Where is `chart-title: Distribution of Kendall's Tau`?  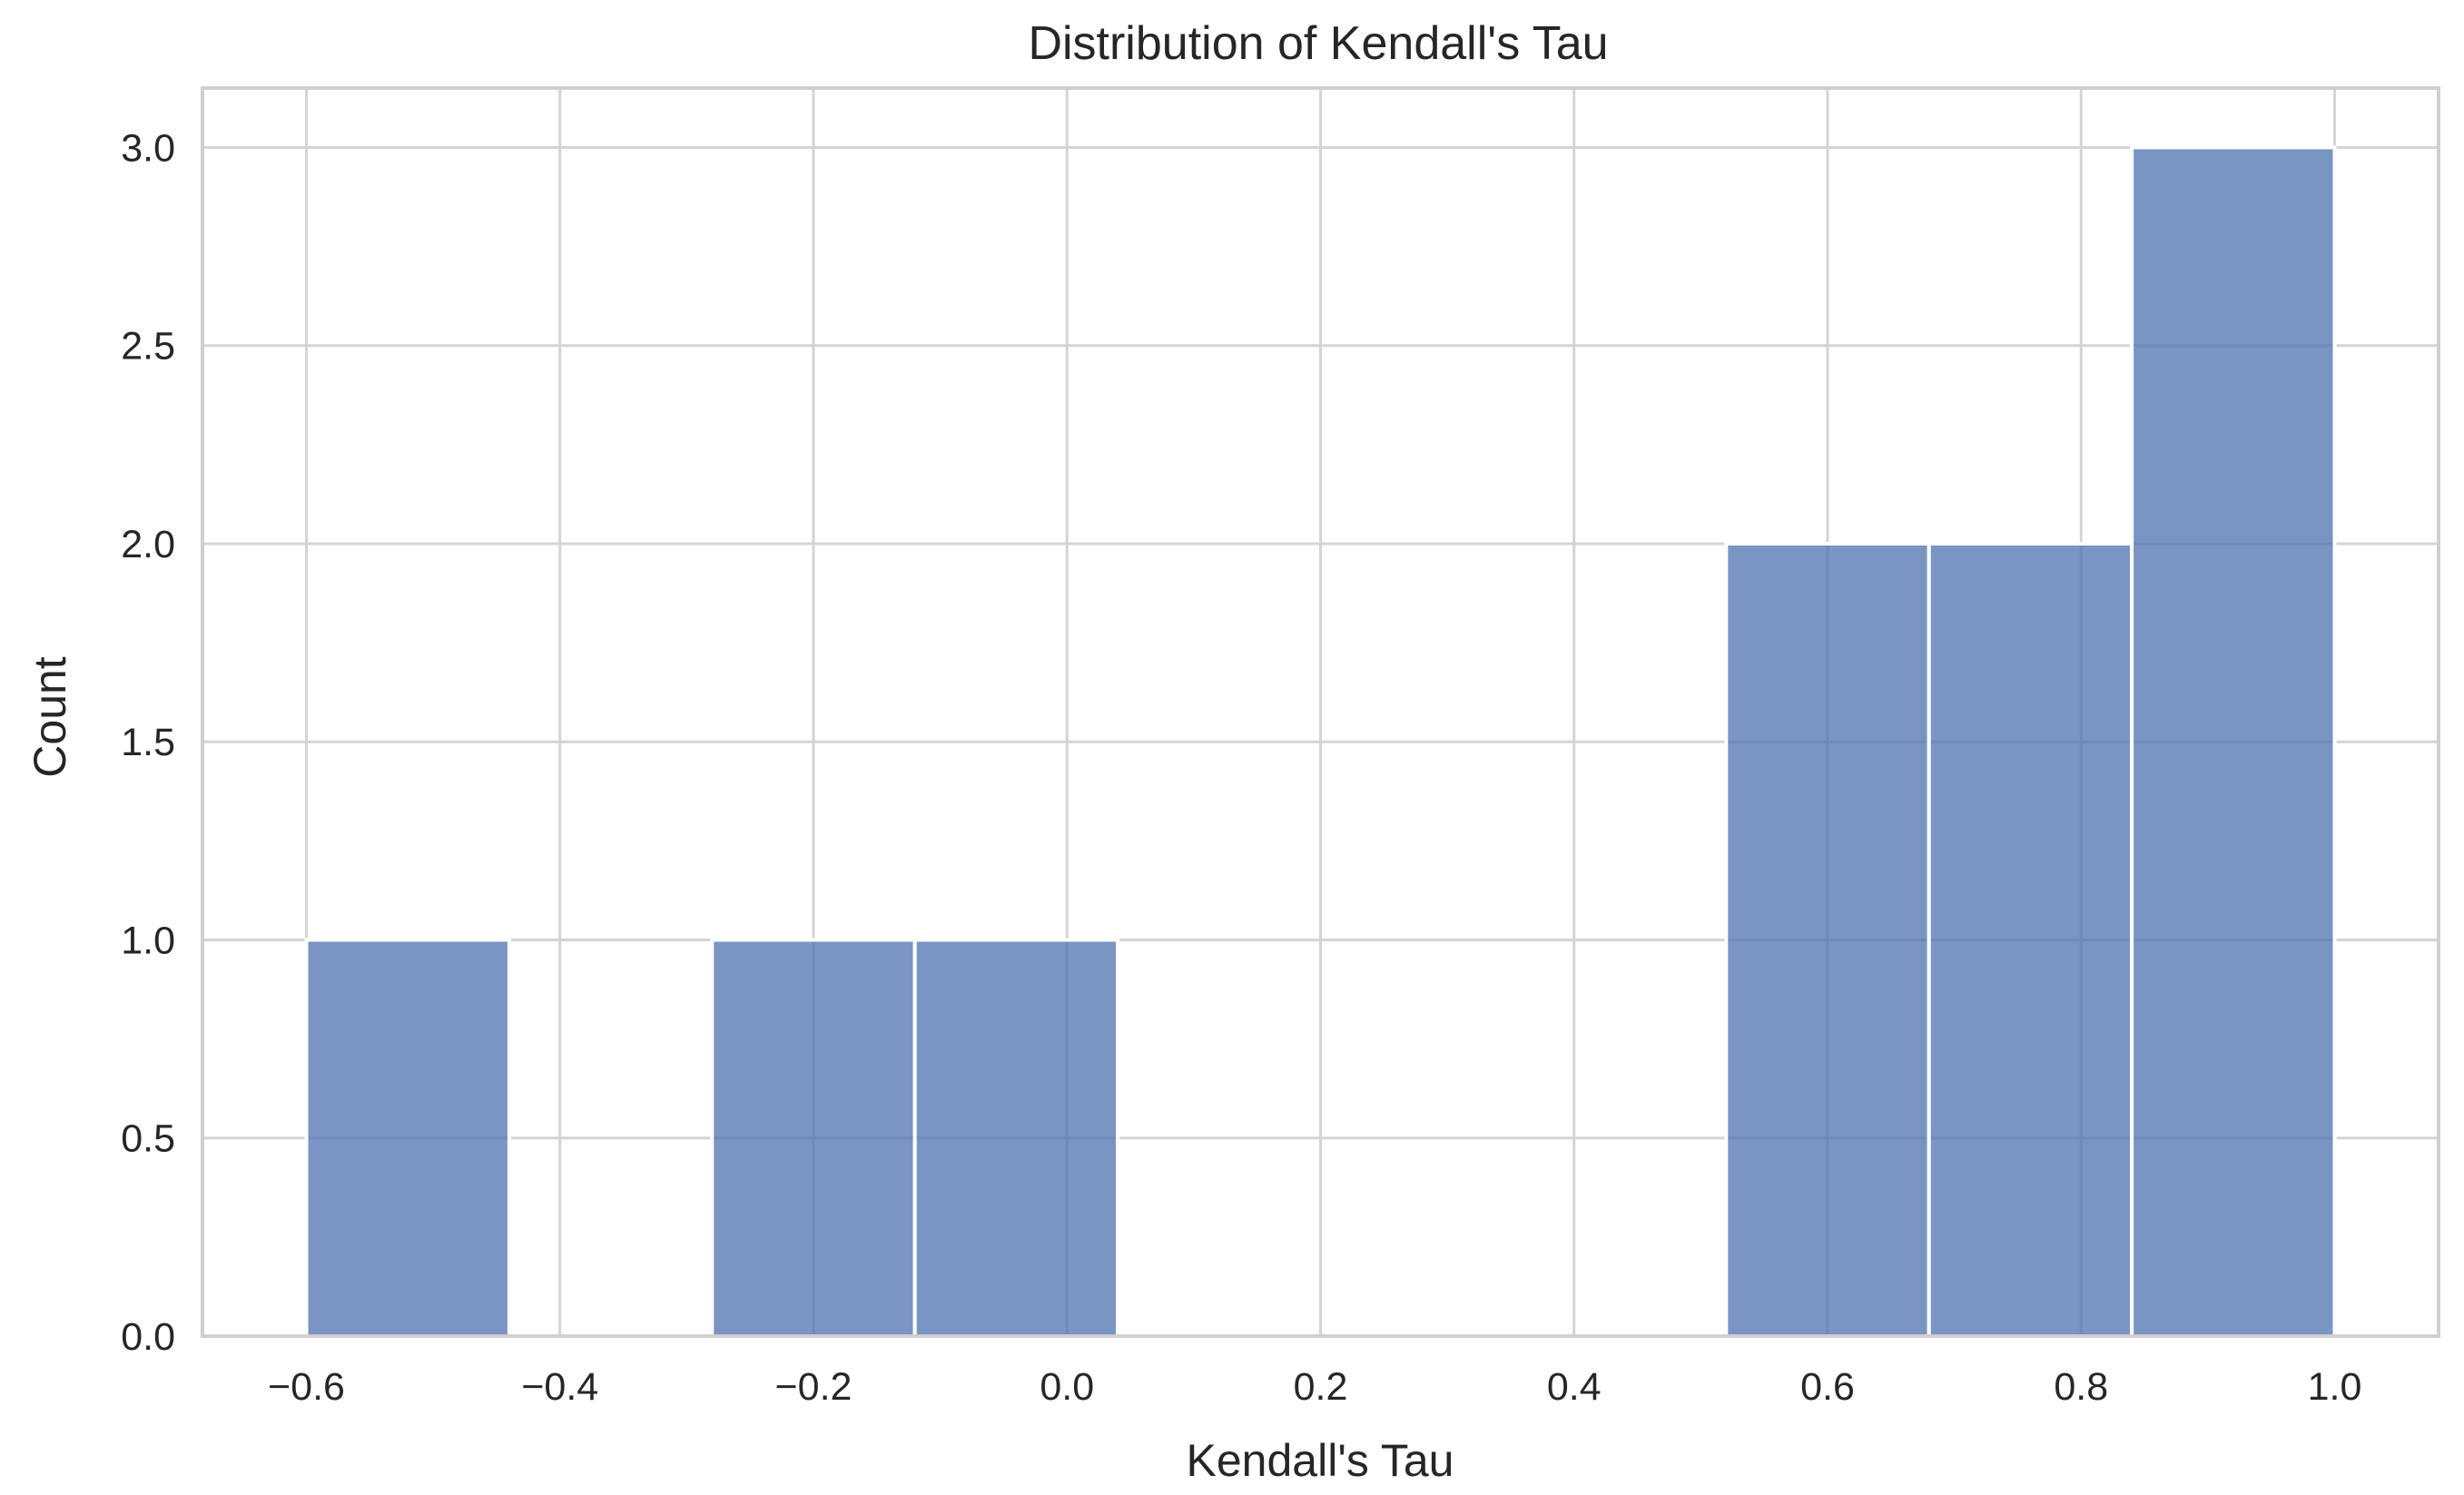
chart-title: Distribution of Kendall's Tau is located at coordinates (1318, 43).